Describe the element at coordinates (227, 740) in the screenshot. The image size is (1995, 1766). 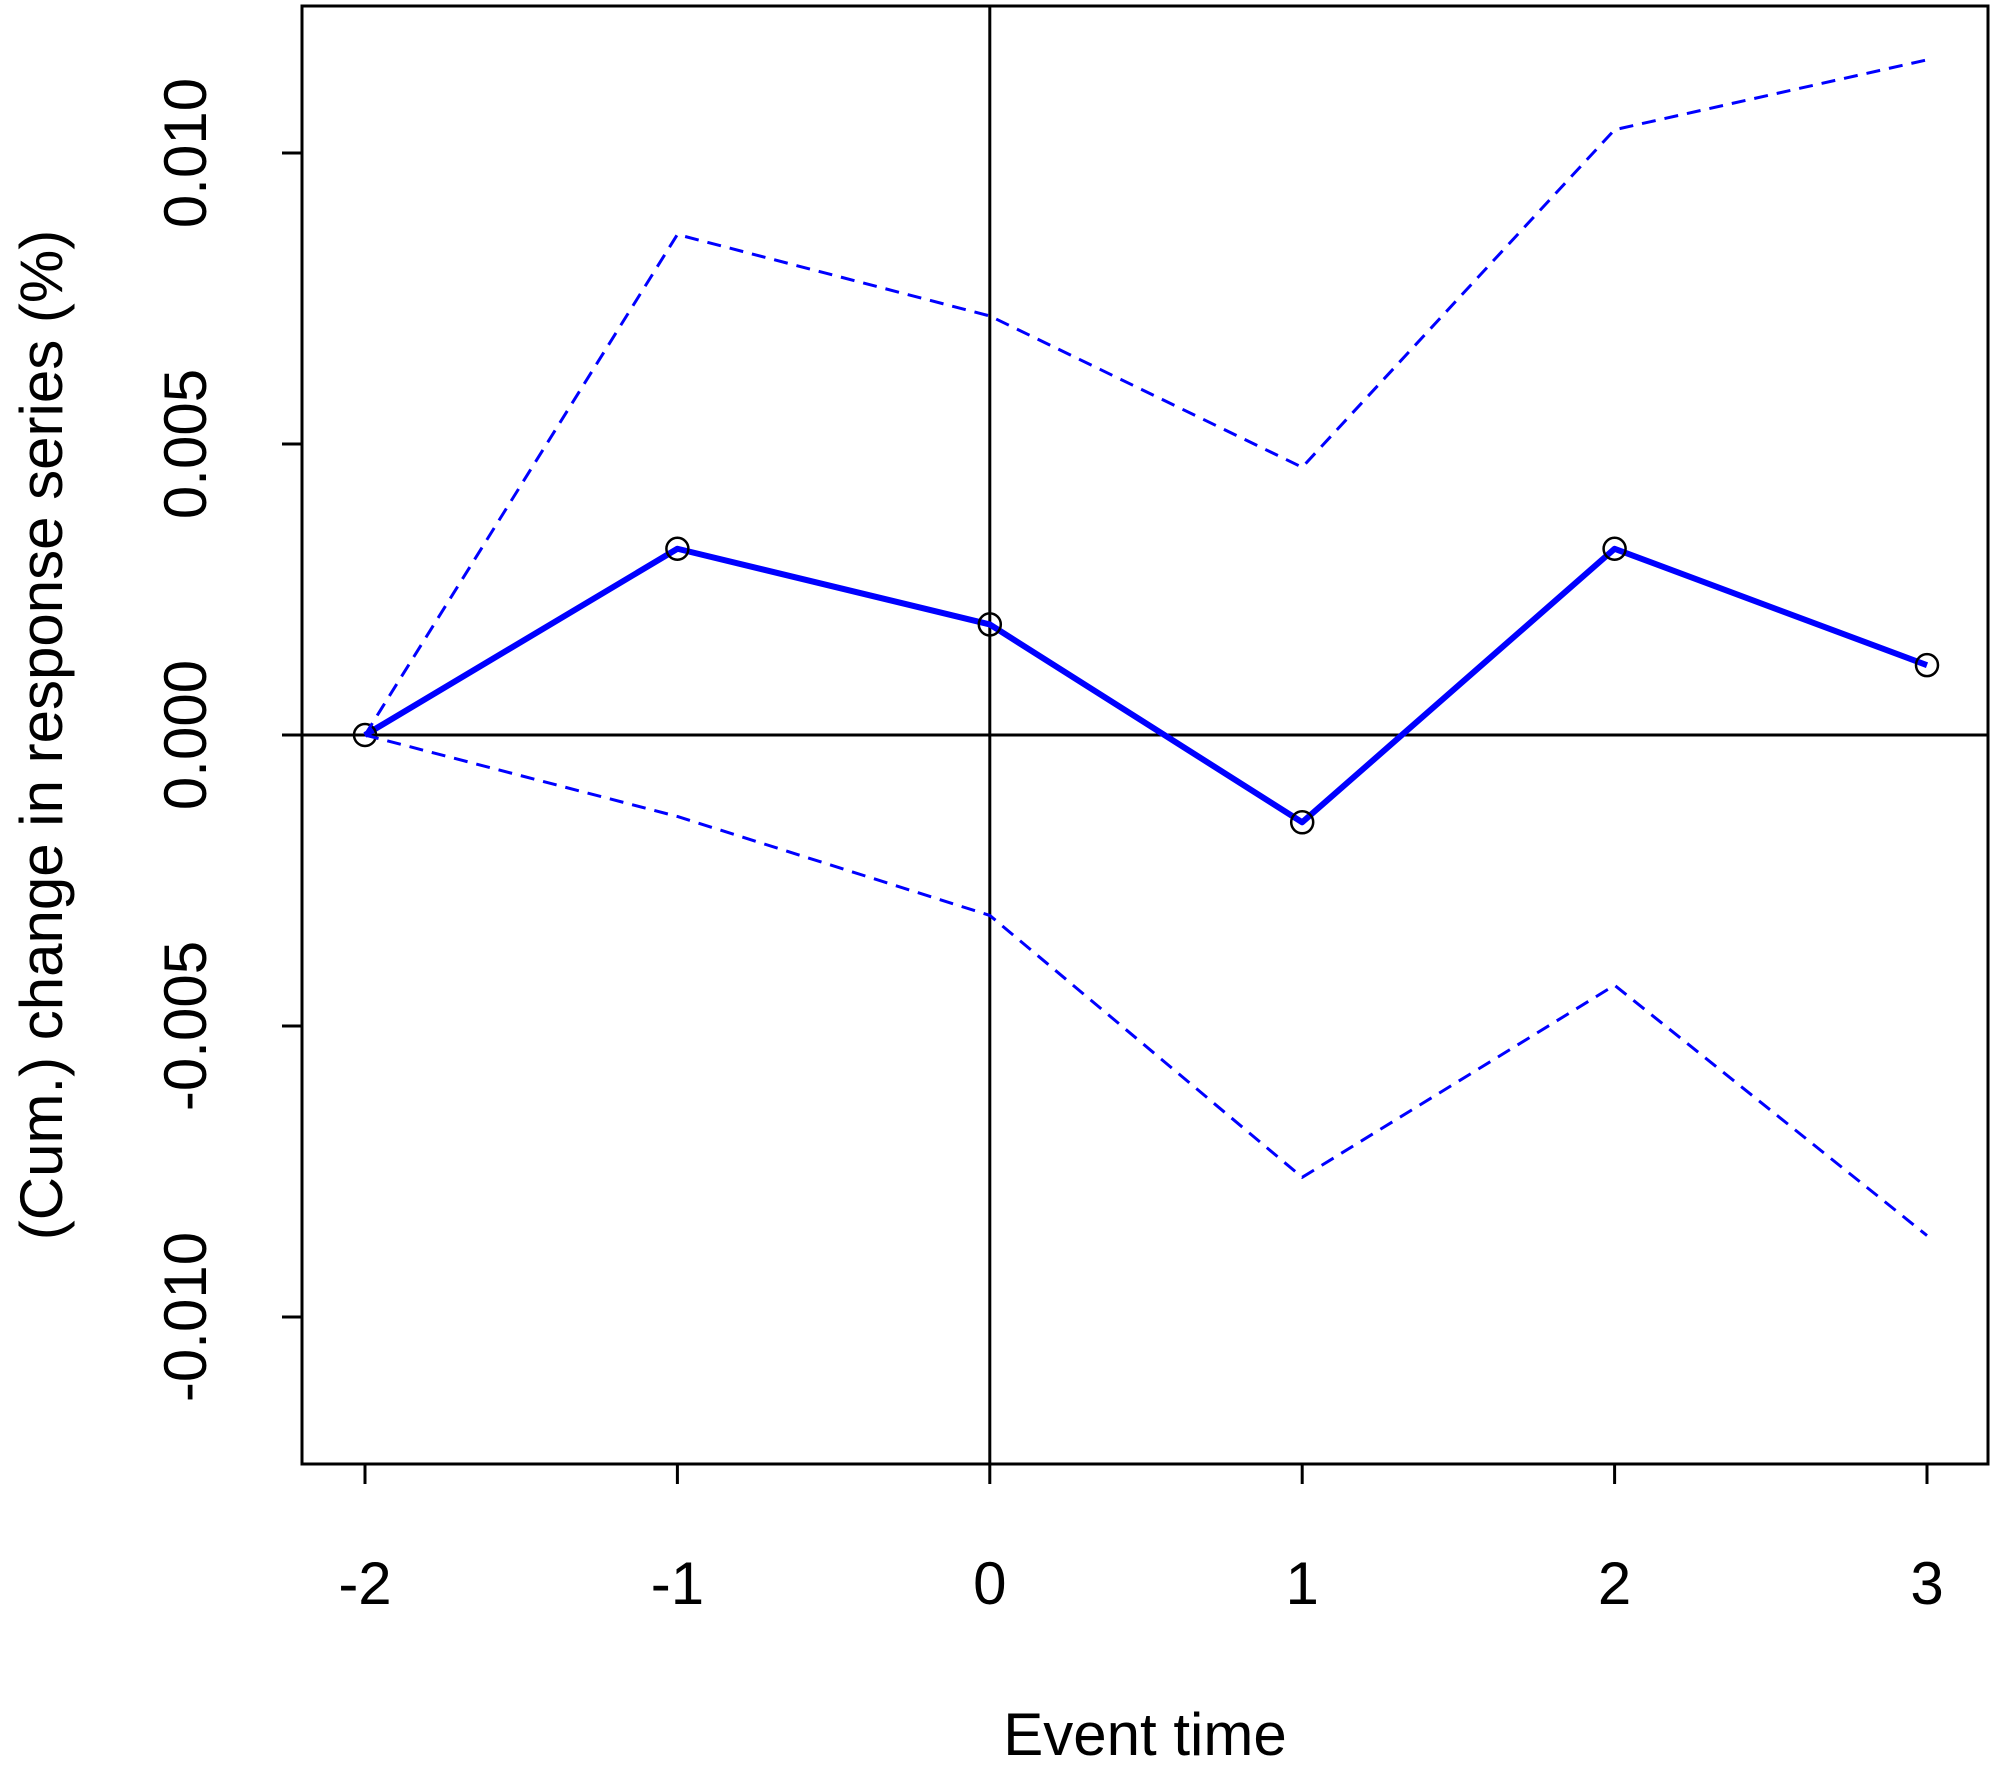
I see `y-axis: -0.010 -0.005 0.000 0.005 0.010` at that location.